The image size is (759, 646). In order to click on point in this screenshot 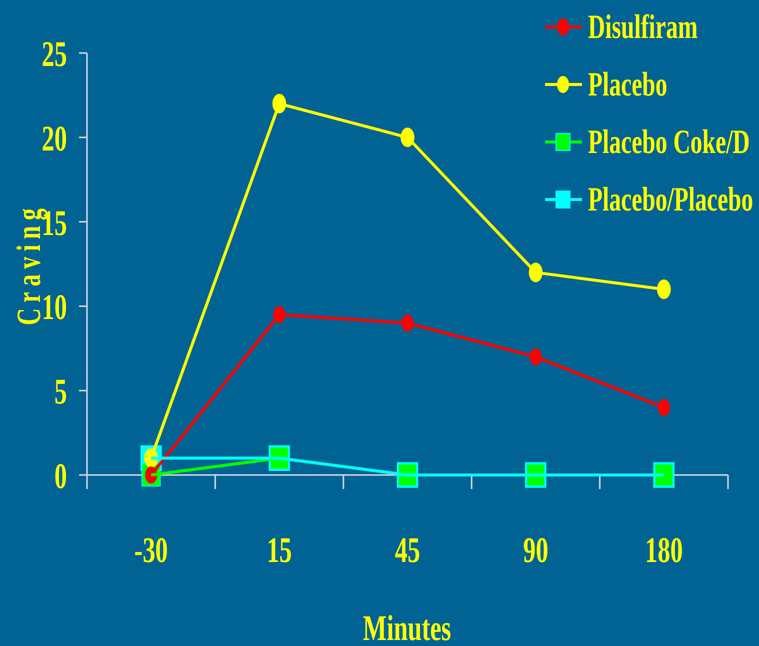, I will do `click(664, 290)`.